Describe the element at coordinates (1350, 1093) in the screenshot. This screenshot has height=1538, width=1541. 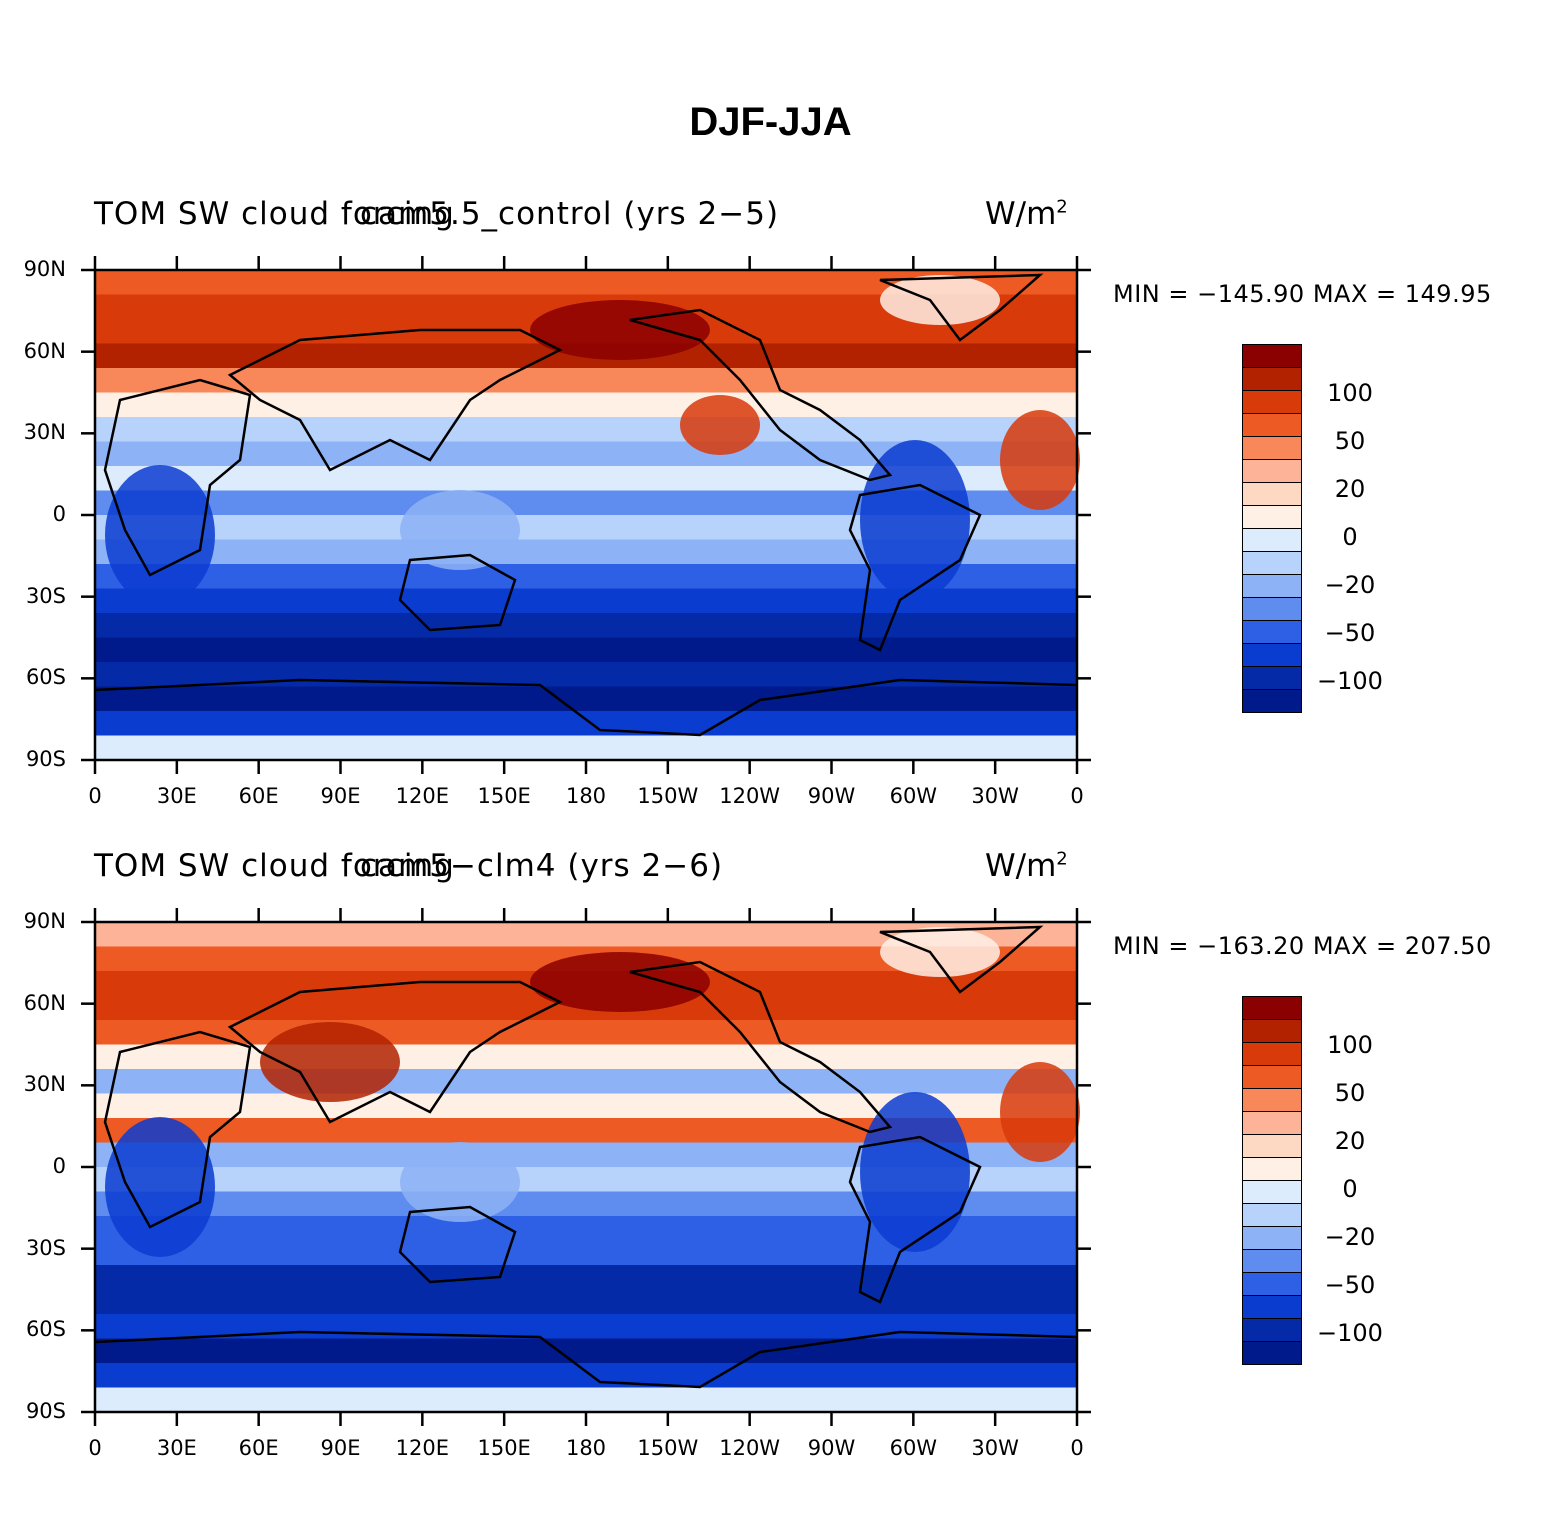
I see `colorbar-label: 50` at that location.